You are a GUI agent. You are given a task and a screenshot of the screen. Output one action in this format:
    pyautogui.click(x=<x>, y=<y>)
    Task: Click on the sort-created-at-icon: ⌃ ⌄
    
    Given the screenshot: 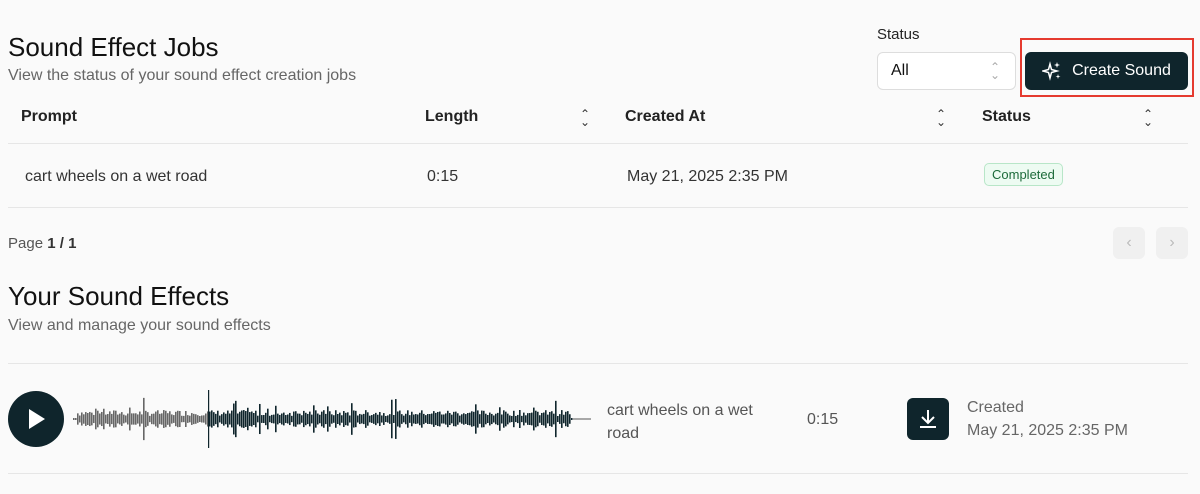 What is the action you would take?
    pyautogui.click(x=941, y=118)
    